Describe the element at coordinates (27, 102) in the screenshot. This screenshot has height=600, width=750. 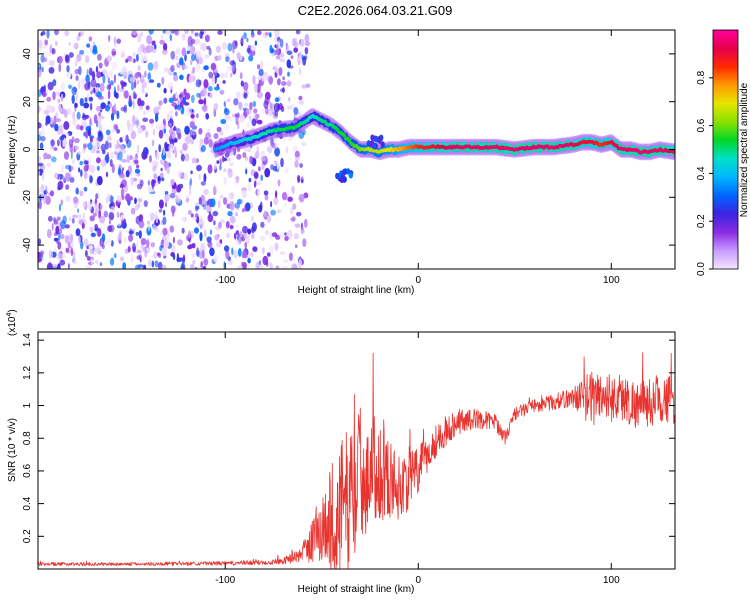
I see `spectrogram-y-tick-label: 20` at that location.